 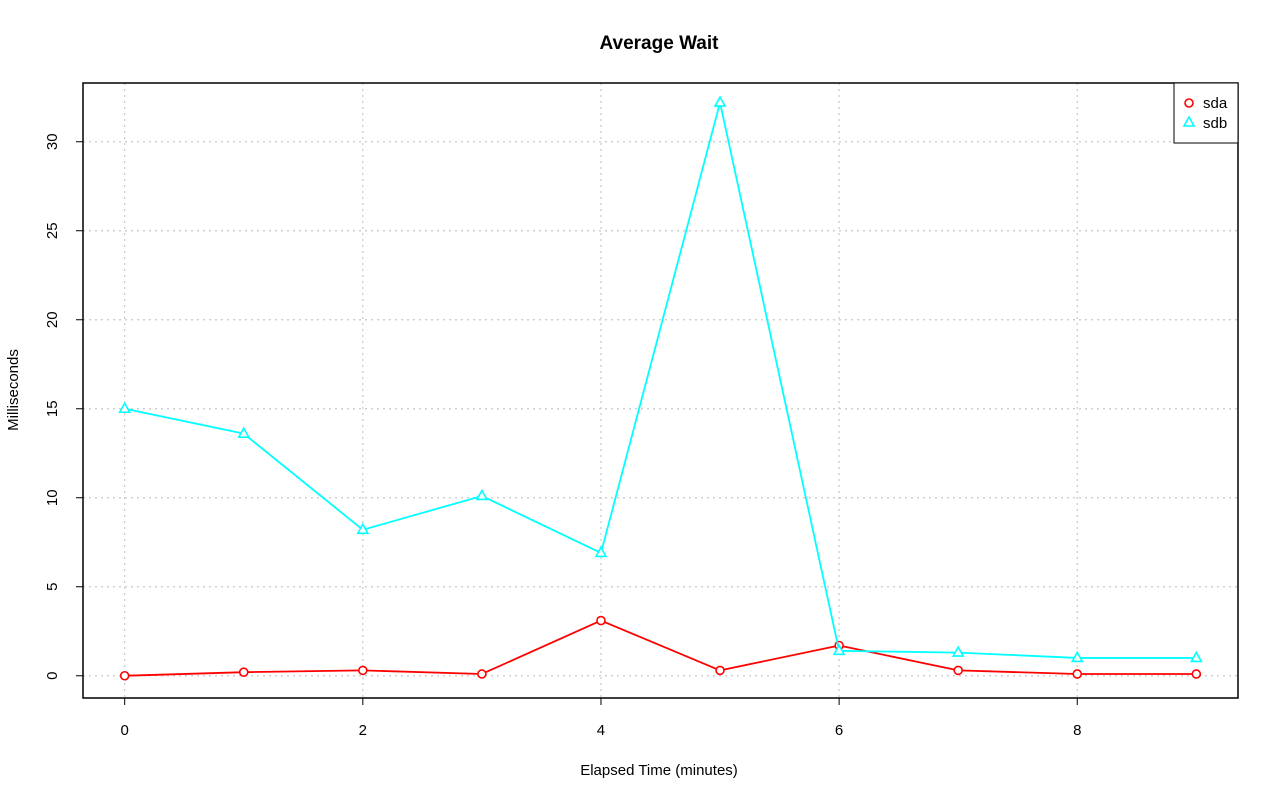 What do you see at coordinates (839, 730) in the screenshot?
I see `x-tick-label: 6` at bounding box center [839, 730].